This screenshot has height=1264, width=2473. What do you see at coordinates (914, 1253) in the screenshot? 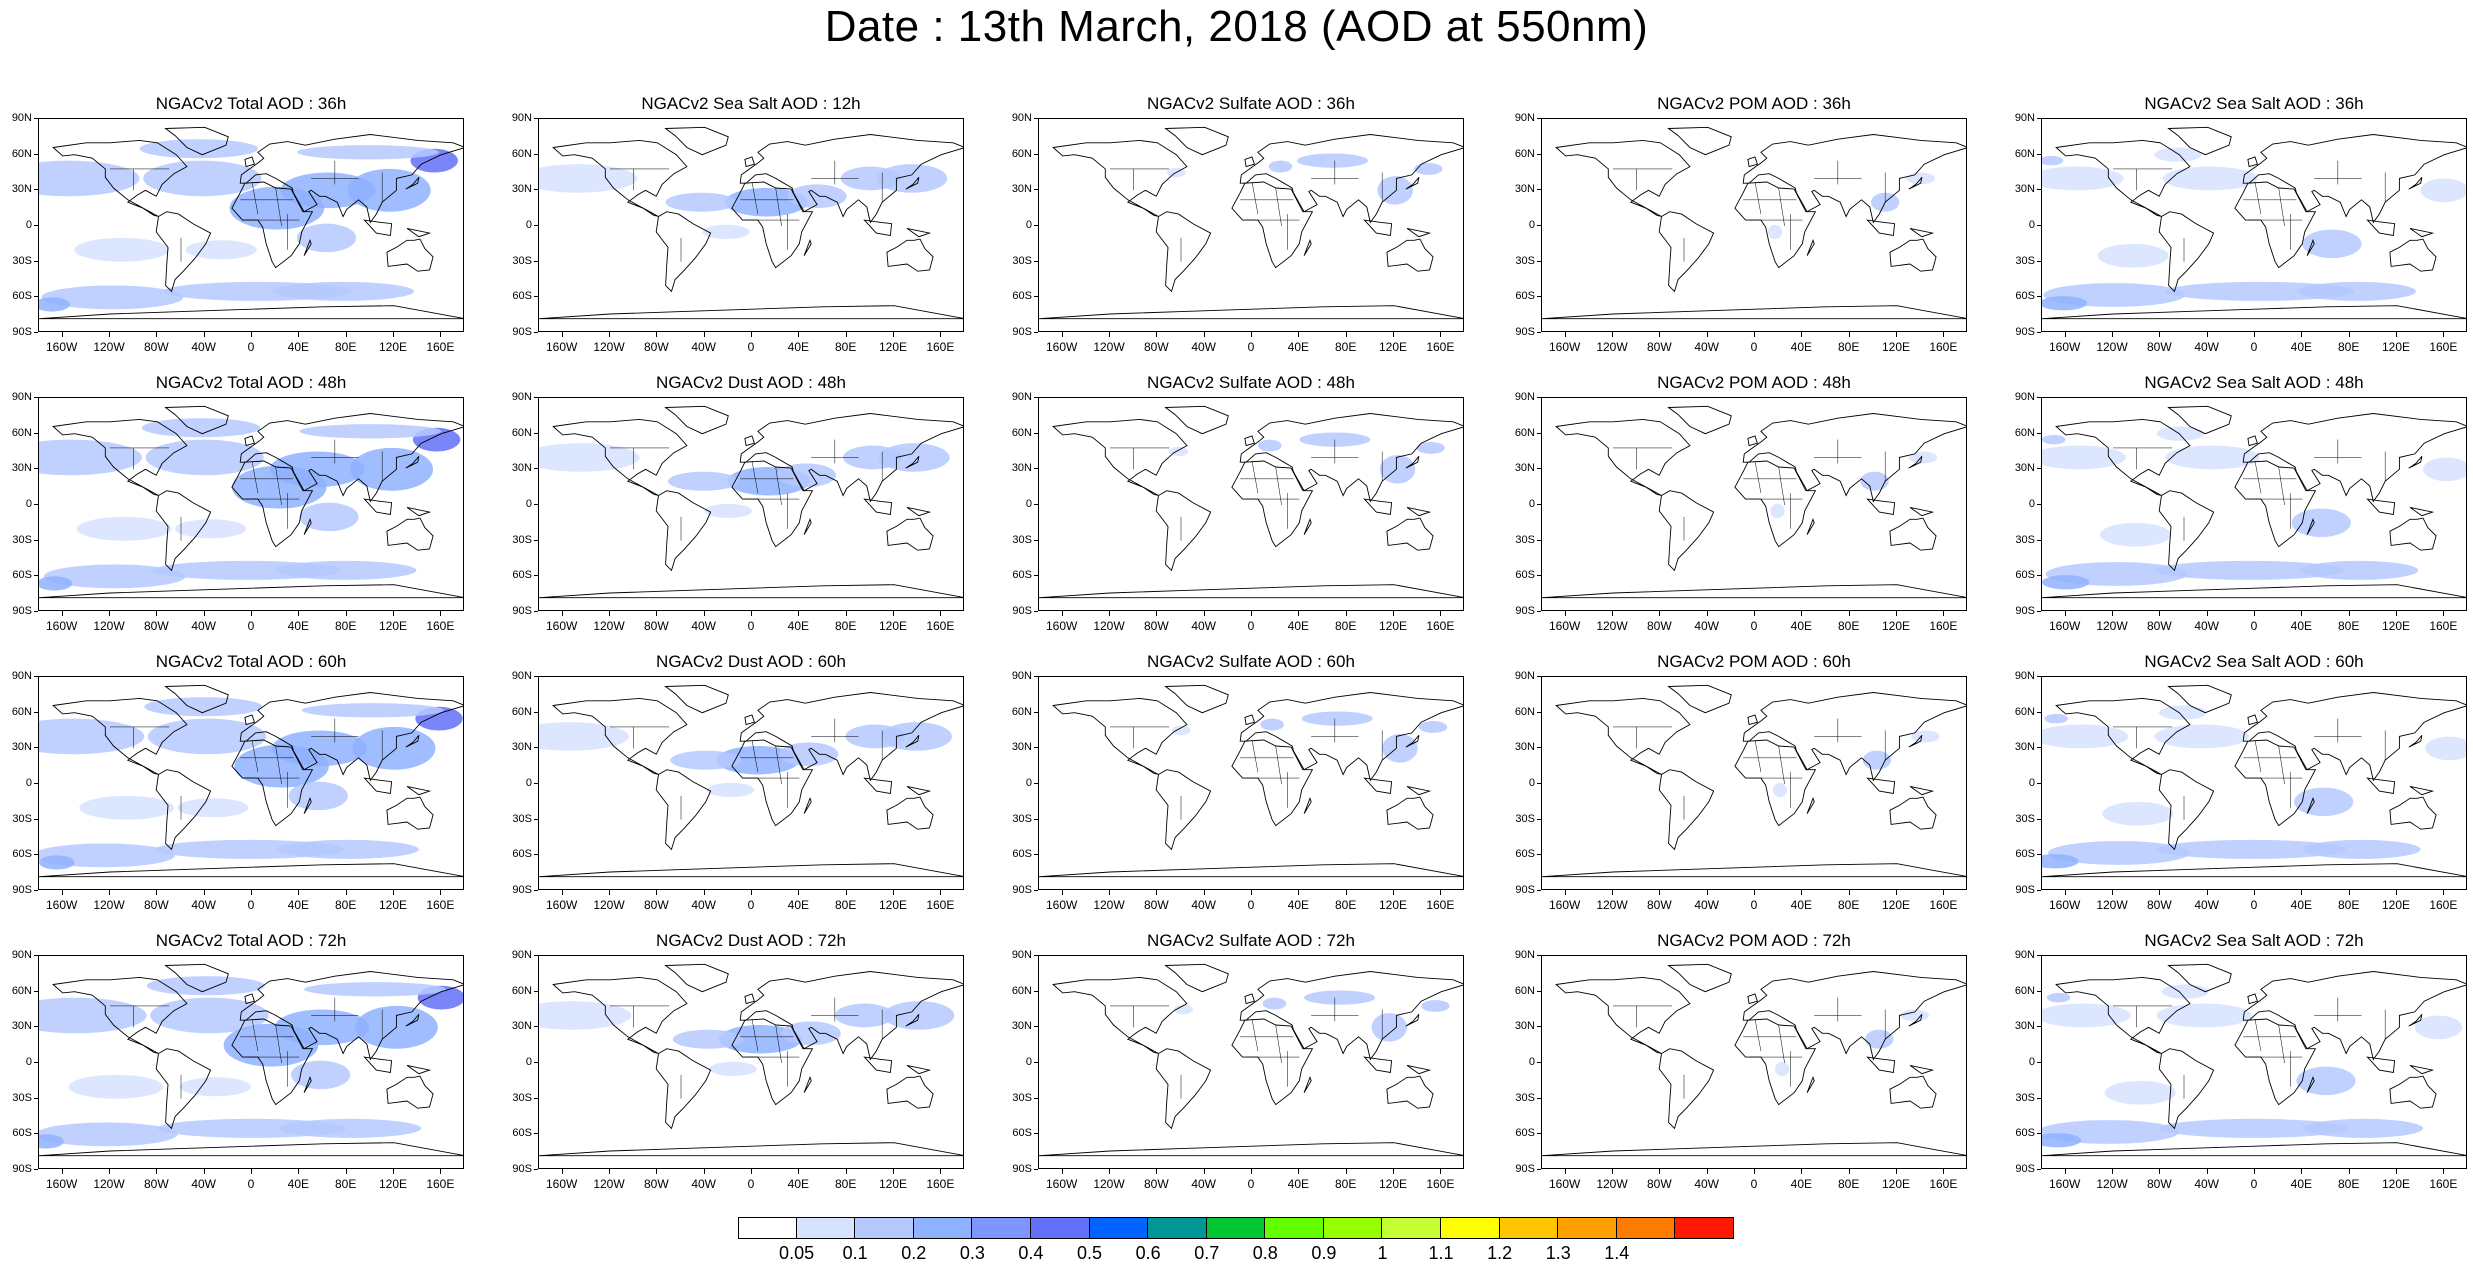
I see `colorbar-label: 0.2` at bounding box center [914, 1253].